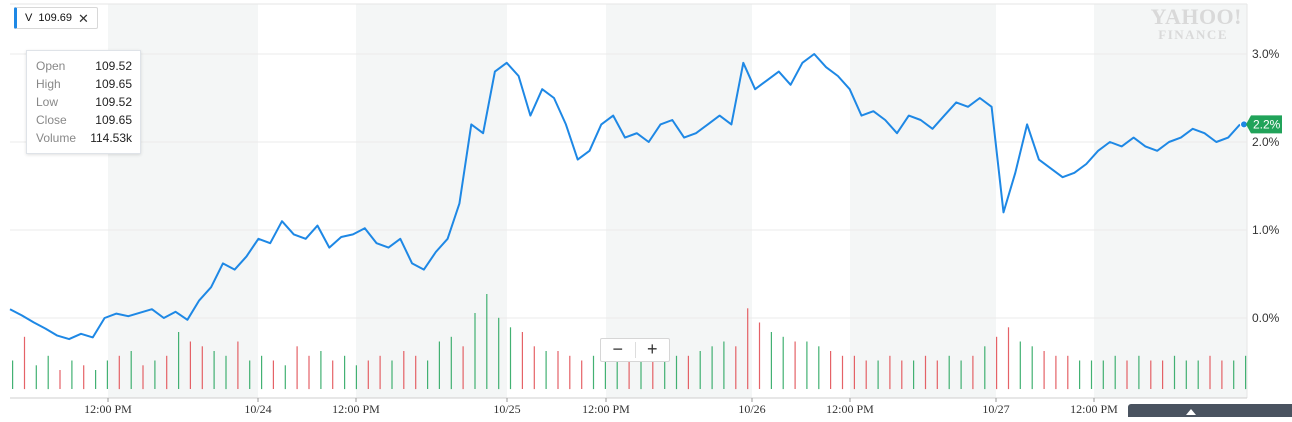 The width and height of the screenshot is (1292, 422). Describe the element at coordinates (1266, 54) in the screenshot. I see `y-tick-label: 3.0%` at that location.